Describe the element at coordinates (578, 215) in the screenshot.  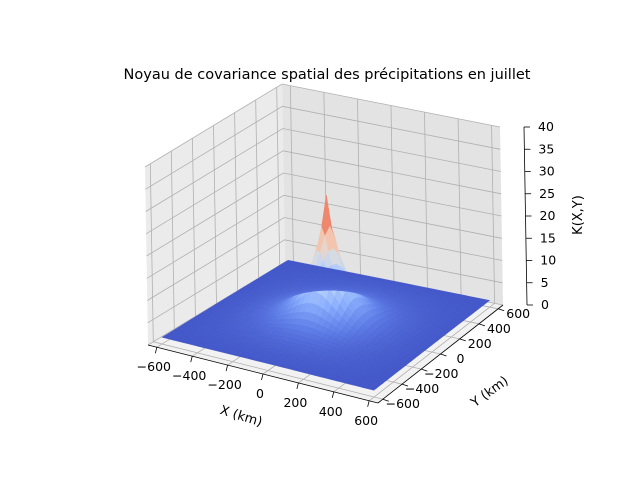
I see `z-axis-label: K(X,Y)` at that location.